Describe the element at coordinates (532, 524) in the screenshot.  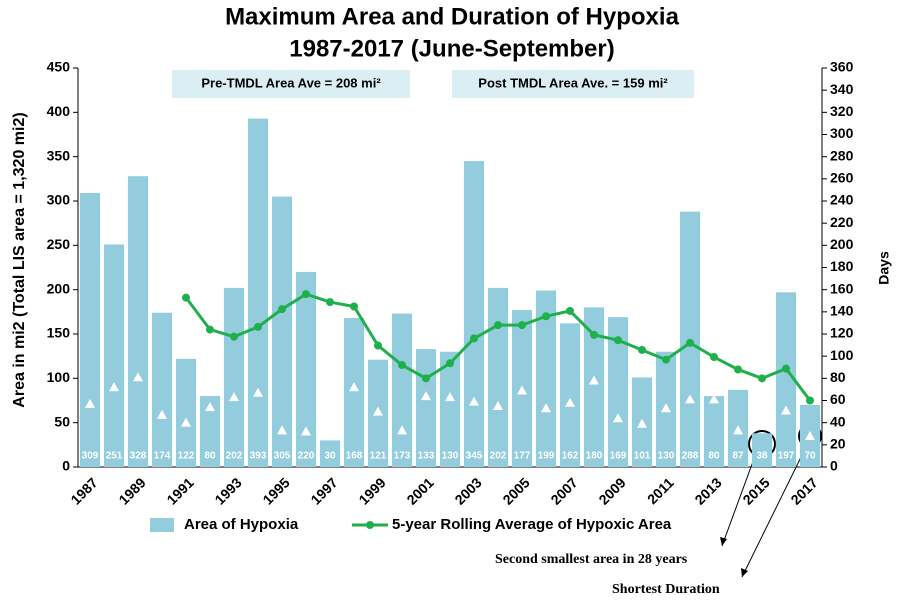
I see `legend-label: 5-year Rolling Average of Hypoxic Area` at that location.